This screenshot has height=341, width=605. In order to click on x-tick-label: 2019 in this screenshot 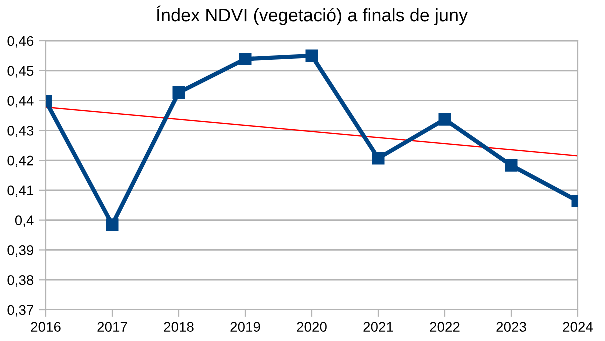, I will do `click(245, 327)`.